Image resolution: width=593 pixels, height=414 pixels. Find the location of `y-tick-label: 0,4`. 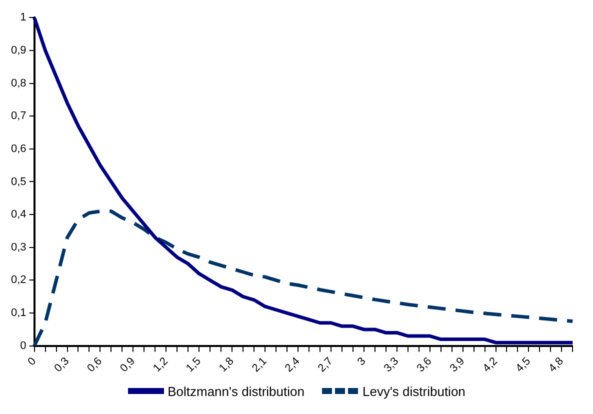

y-tick-label: 0,4 is located at coordinates (18, 214).